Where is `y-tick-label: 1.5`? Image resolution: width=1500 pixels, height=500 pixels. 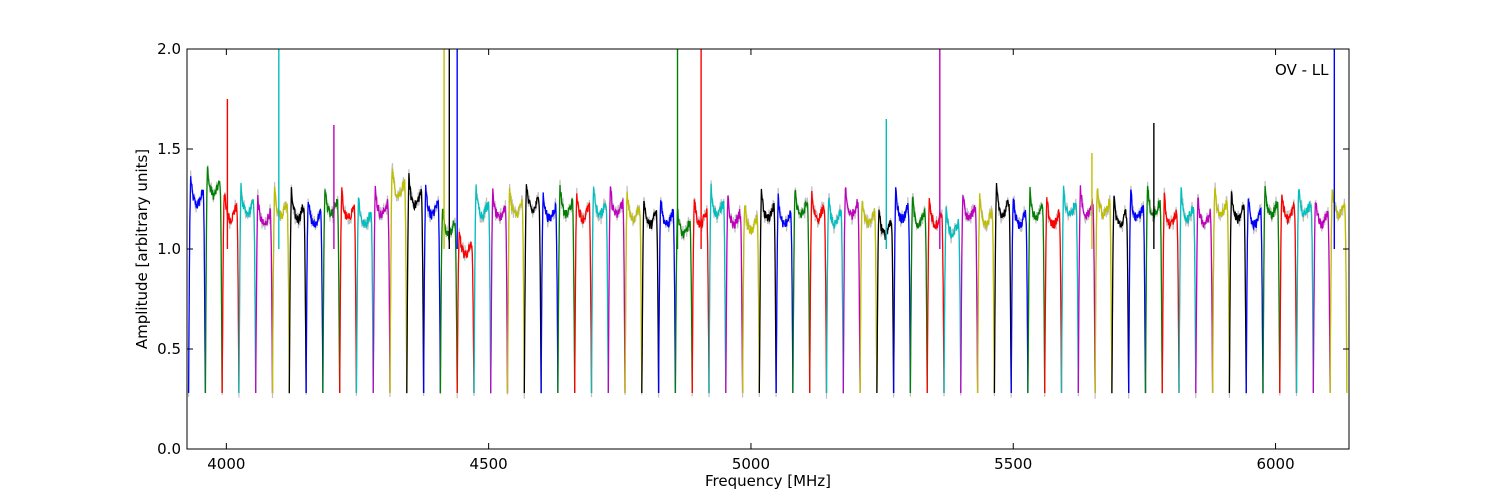
y-tick-label: 1.5 is located at coordinates (169, 149).